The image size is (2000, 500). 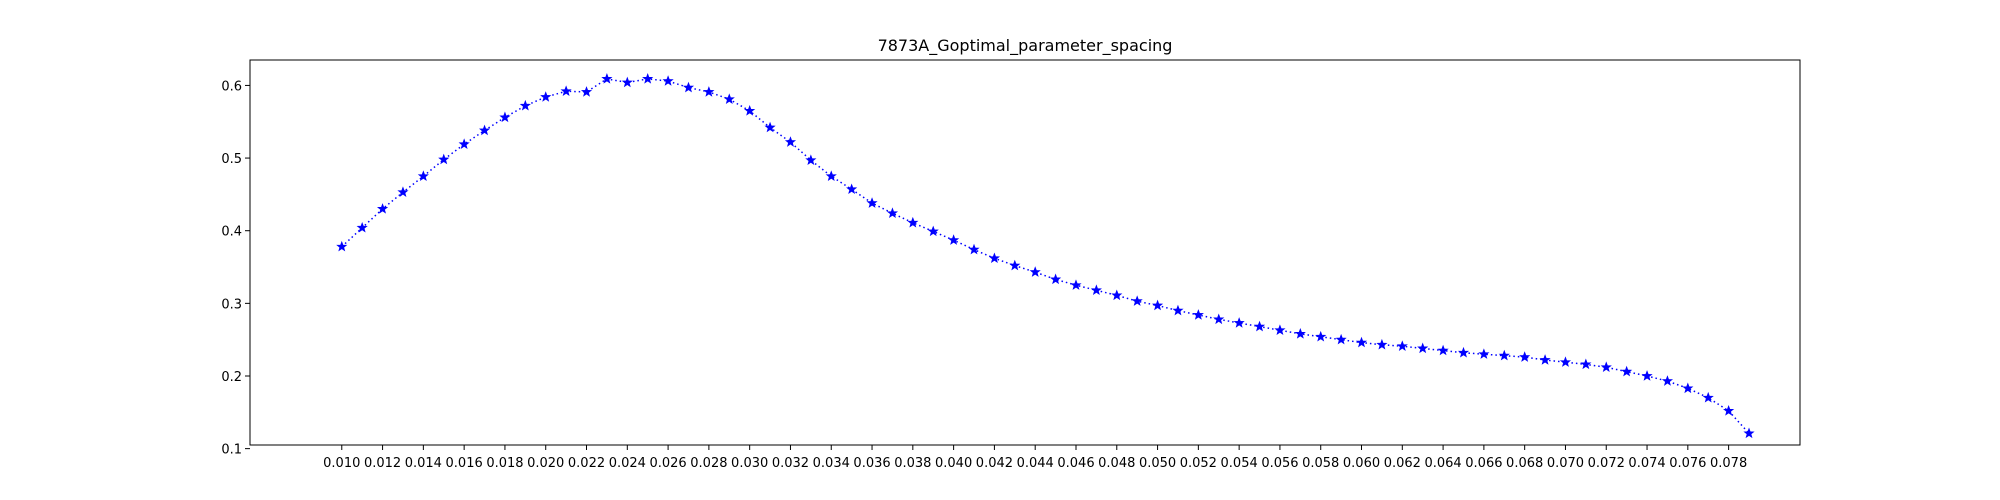 What do you see at coordinates (231, 86) in the screenshot?
I see `y-tick-label: 0.6` at bounding box center [231, 86].